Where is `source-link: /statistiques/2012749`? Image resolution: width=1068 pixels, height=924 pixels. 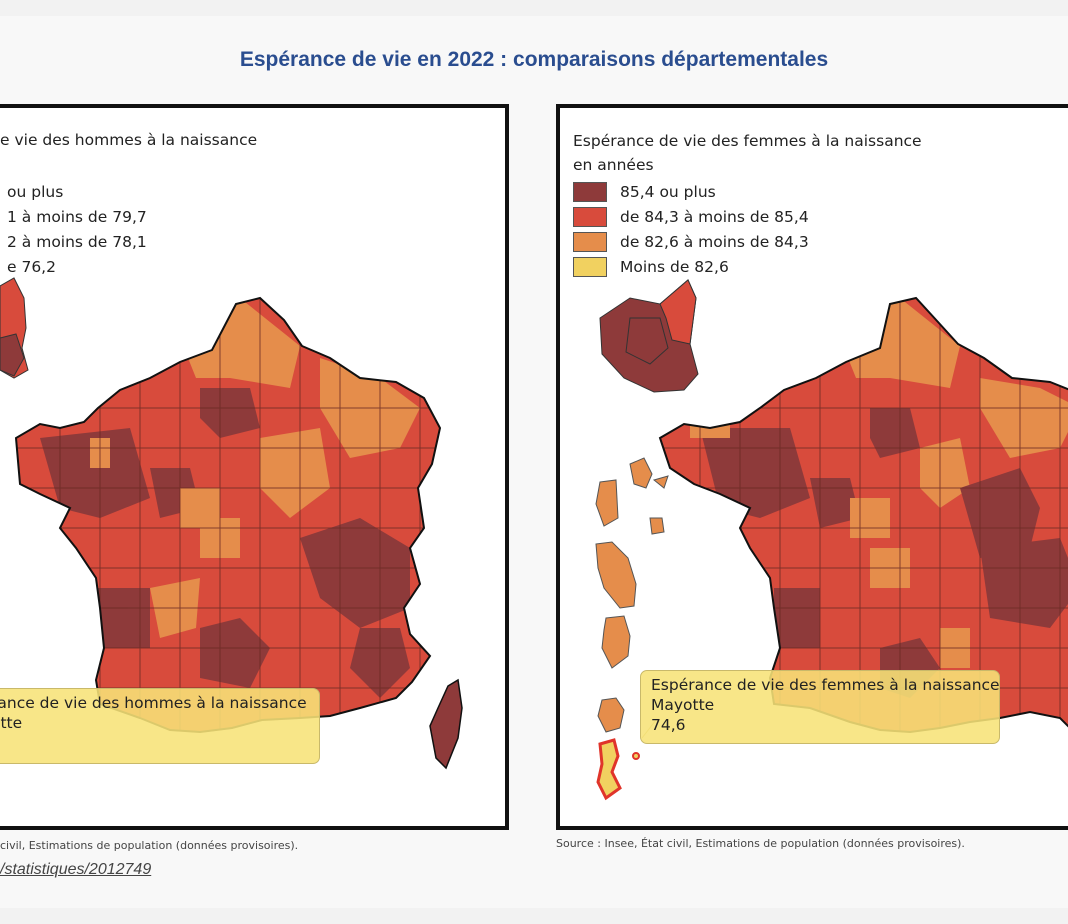 source-link: /statistiques/2012749 is located at coordinates (76, 869).